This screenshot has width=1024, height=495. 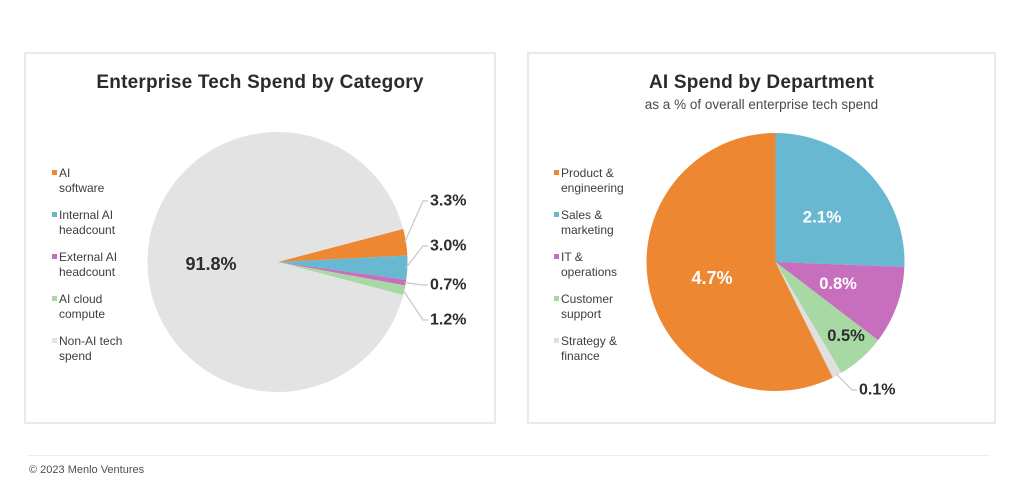 I want to click on legend-item-sales-marketing: Sales & marketing, so click(x=589, y=223).